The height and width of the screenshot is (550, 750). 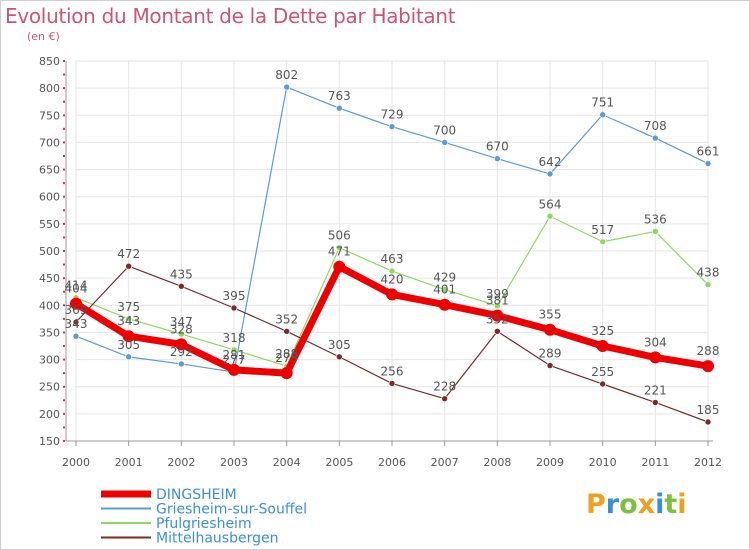 What do you see at coordinates (339, 96) in the screenshot?
I see `data-label-griesheim-sur-souffel: 763` at bounding box center [339, 96].